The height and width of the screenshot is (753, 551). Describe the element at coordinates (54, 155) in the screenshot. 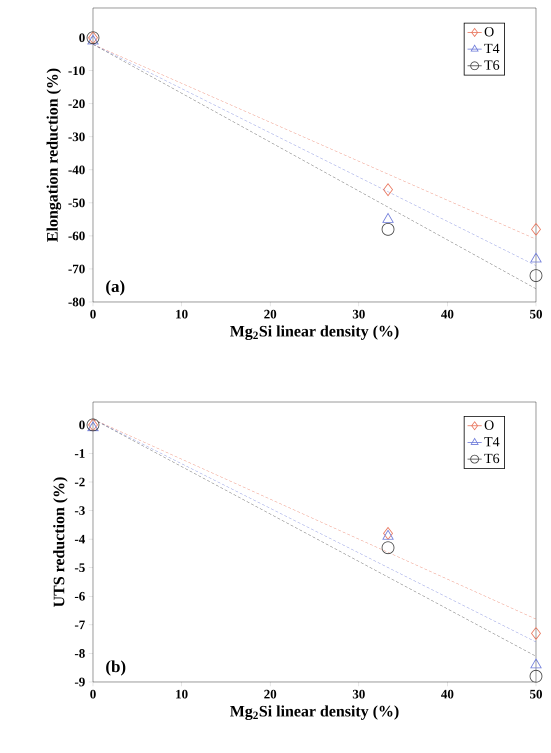

I see `y-axis-title: Elongation reduction (%)` at that location.